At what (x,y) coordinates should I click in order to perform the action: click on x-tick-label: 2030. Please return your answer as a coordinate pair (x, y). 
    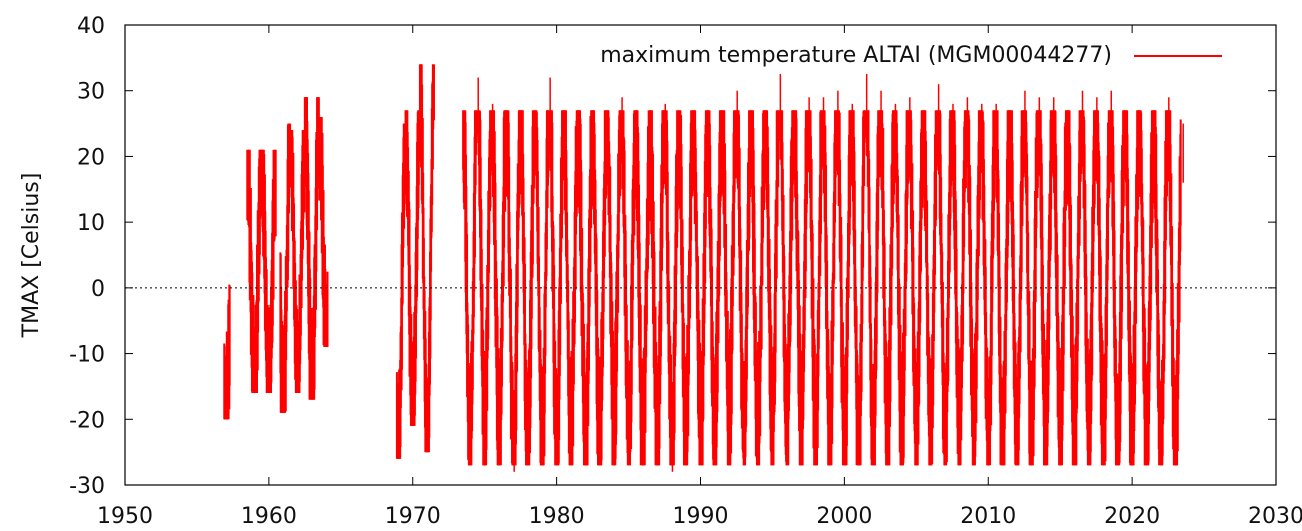
    Looking at the image, I should click on (1275, 516).